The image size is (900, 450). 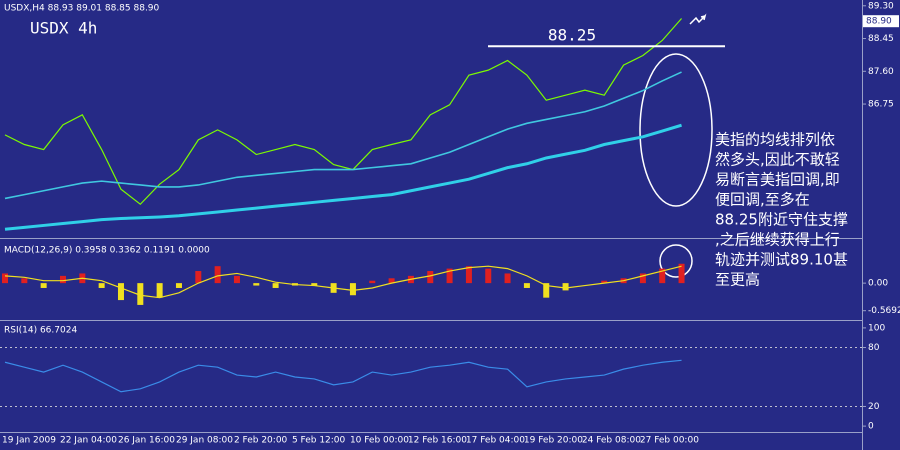 What do you see at coordinates (29, 441) in the screenshot?
I see `x-tick-label: 19 Jan 2009` at bounding box center [29, 441].